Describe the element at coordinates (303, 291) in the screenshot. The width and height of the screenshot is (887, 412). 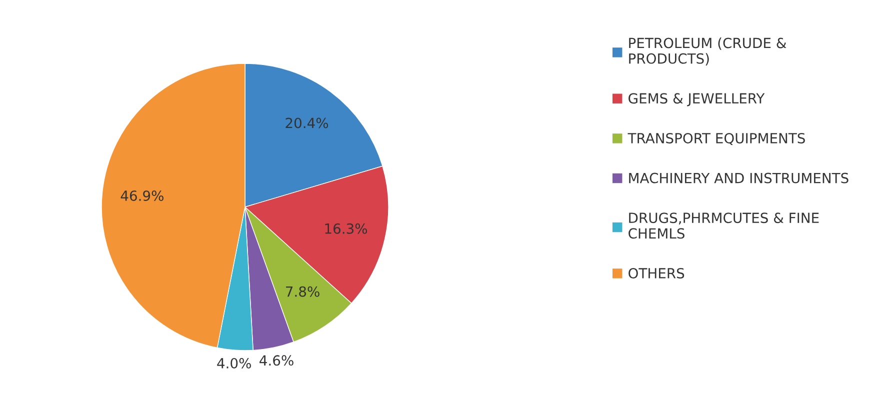
I see `data-label: 7.8%` at that location.